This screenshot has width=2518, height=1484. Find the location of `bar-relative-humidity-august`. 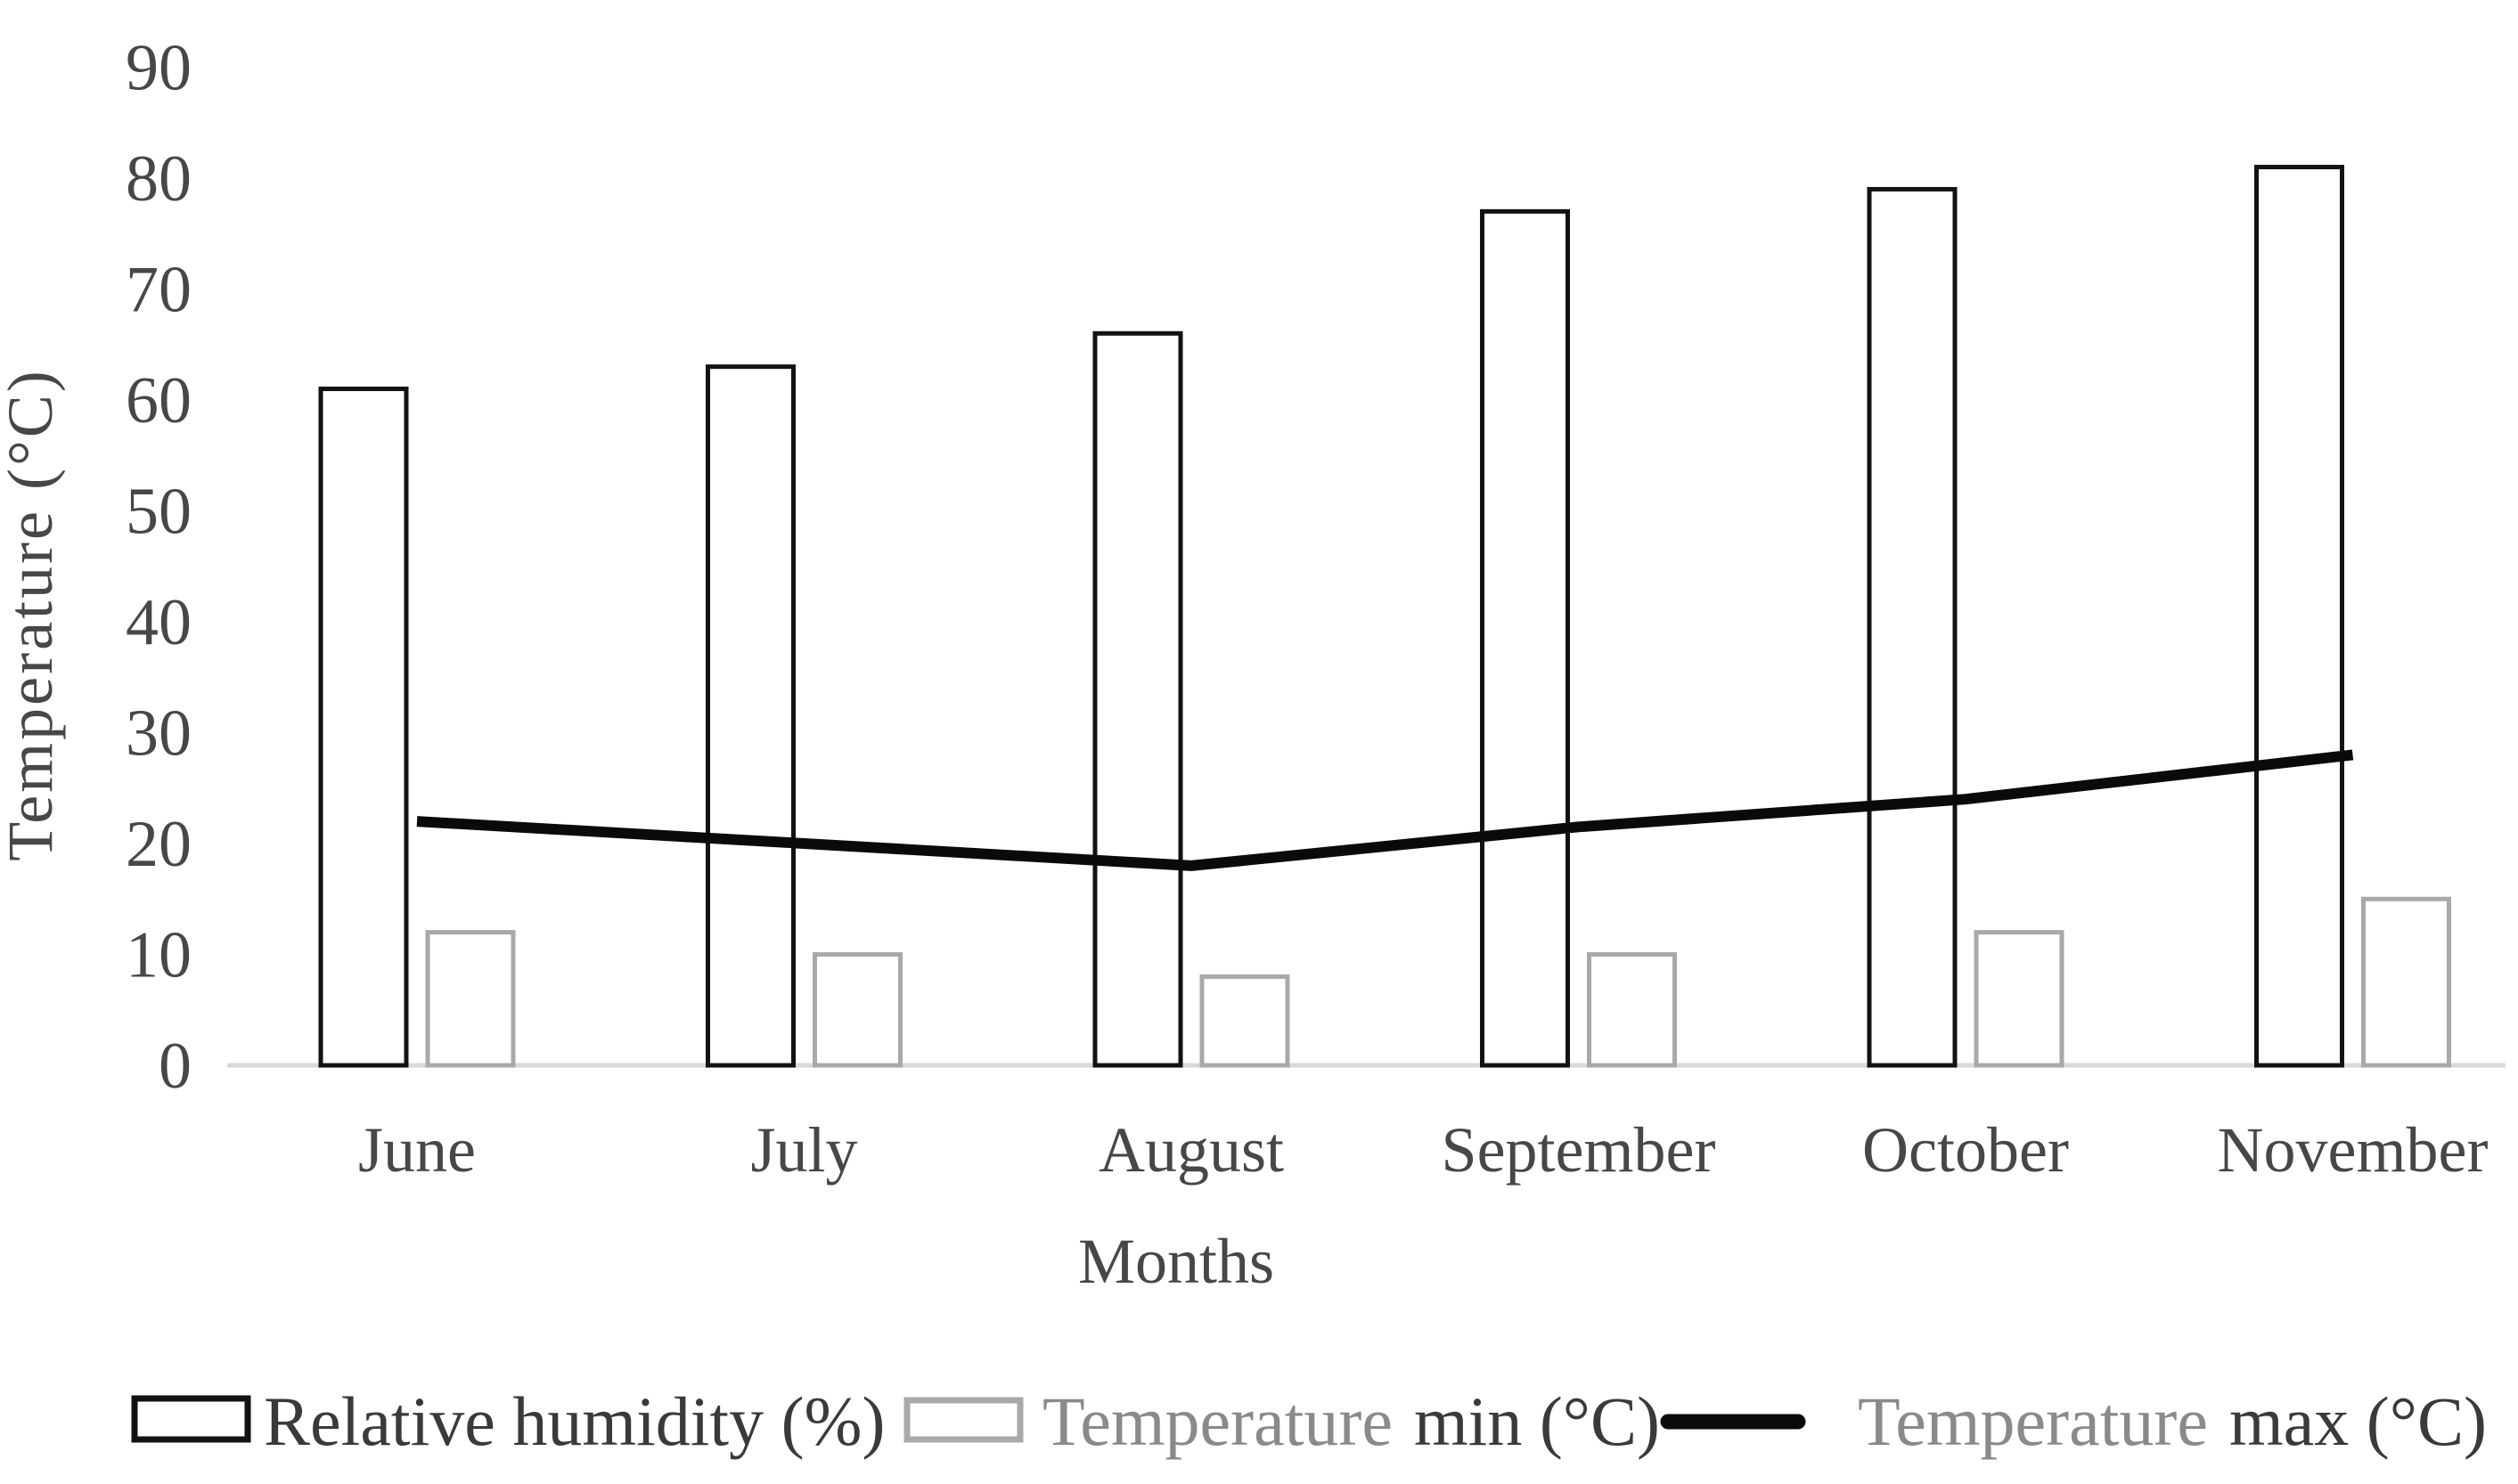

bar-relative-humidity-august is located at coordinates (1137, 699).